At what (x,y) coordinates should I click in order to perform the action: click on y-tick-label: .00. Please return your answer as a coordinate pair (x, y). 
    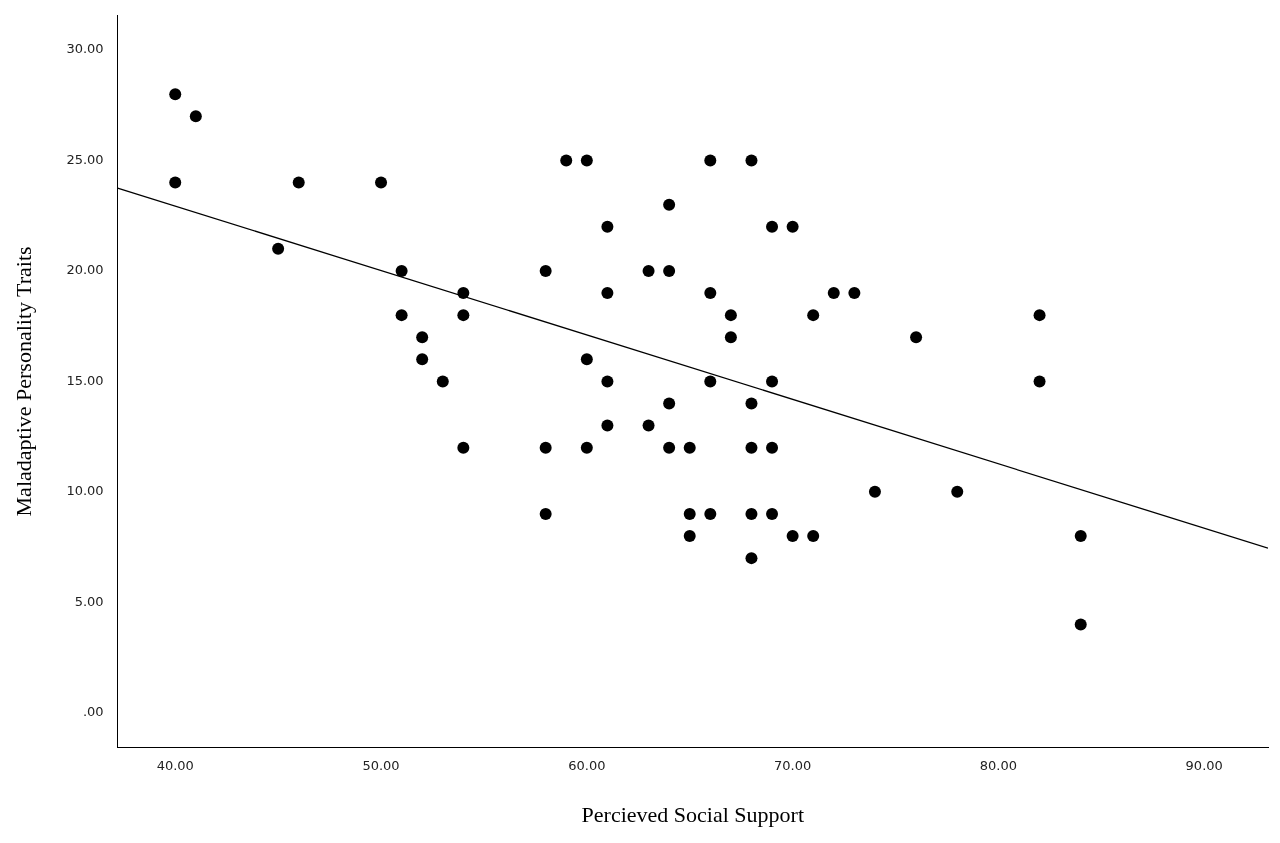
    Looking at the image, I should click on (93, 712).